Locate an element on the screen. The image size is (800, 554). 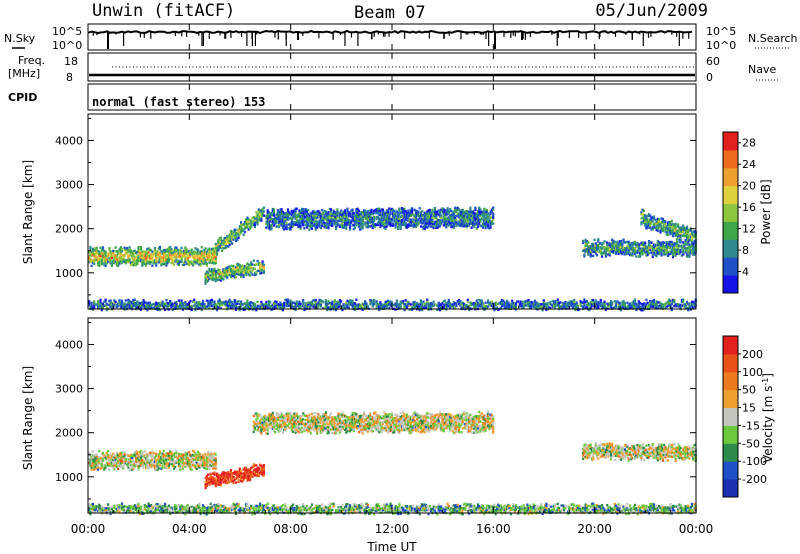
region-lower-arc is located at coordinates (234, 272).